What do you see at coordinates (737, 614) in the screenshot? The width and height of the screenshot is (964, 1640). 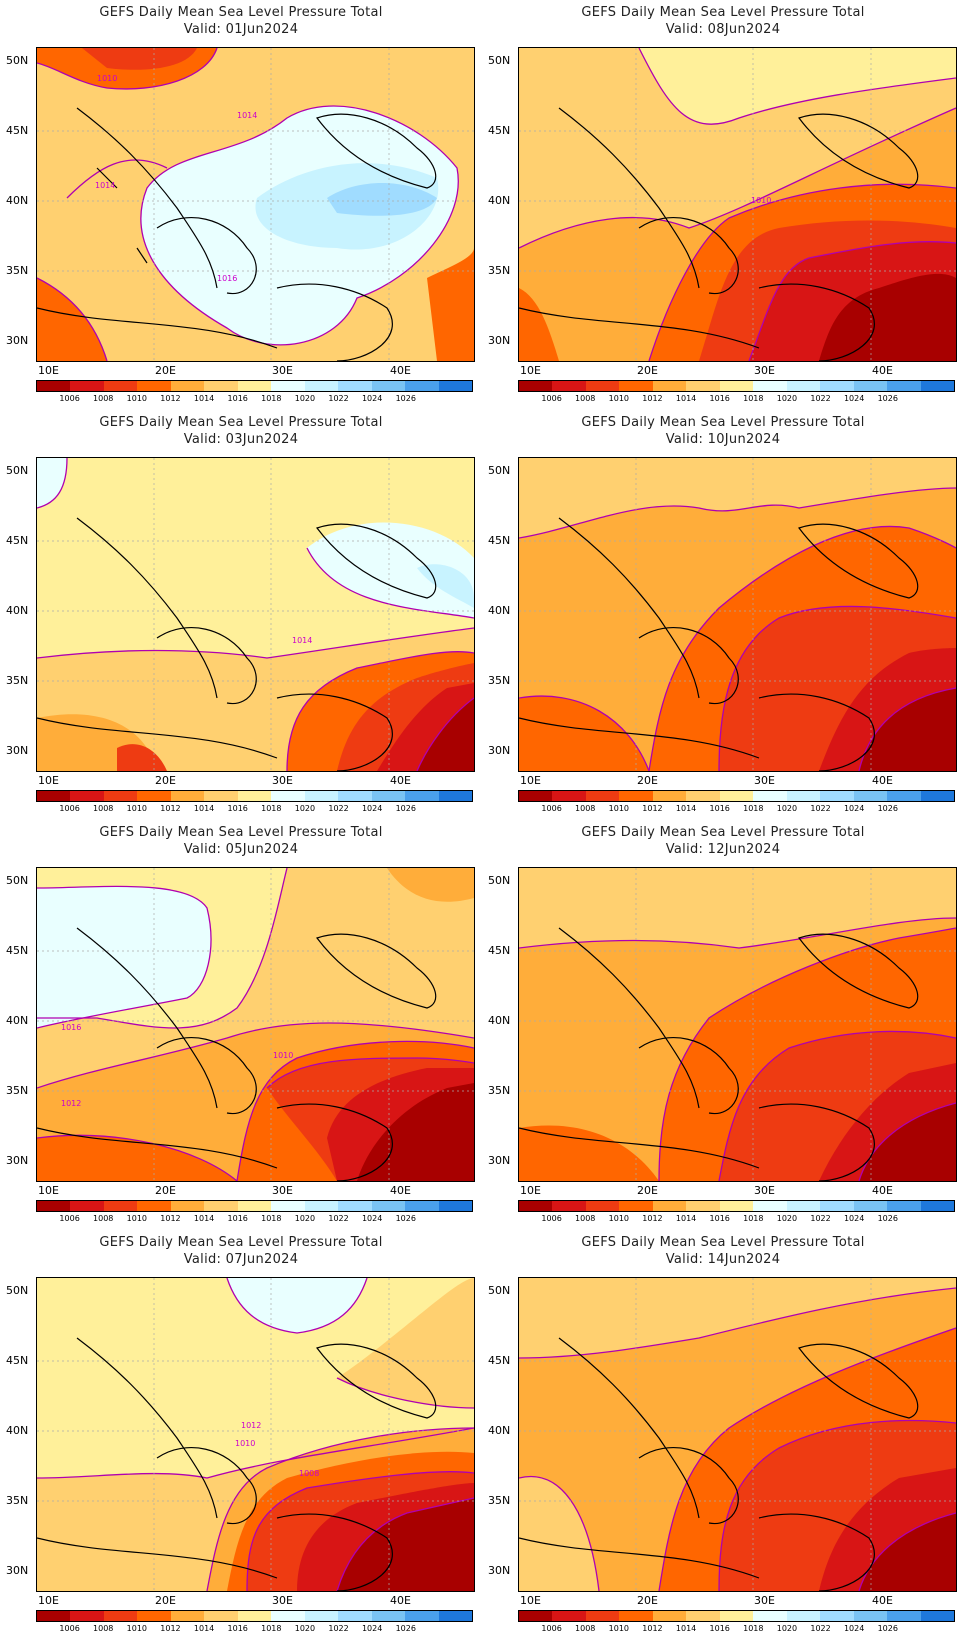 I see `pressure-map` at bounding box center [737, 614].